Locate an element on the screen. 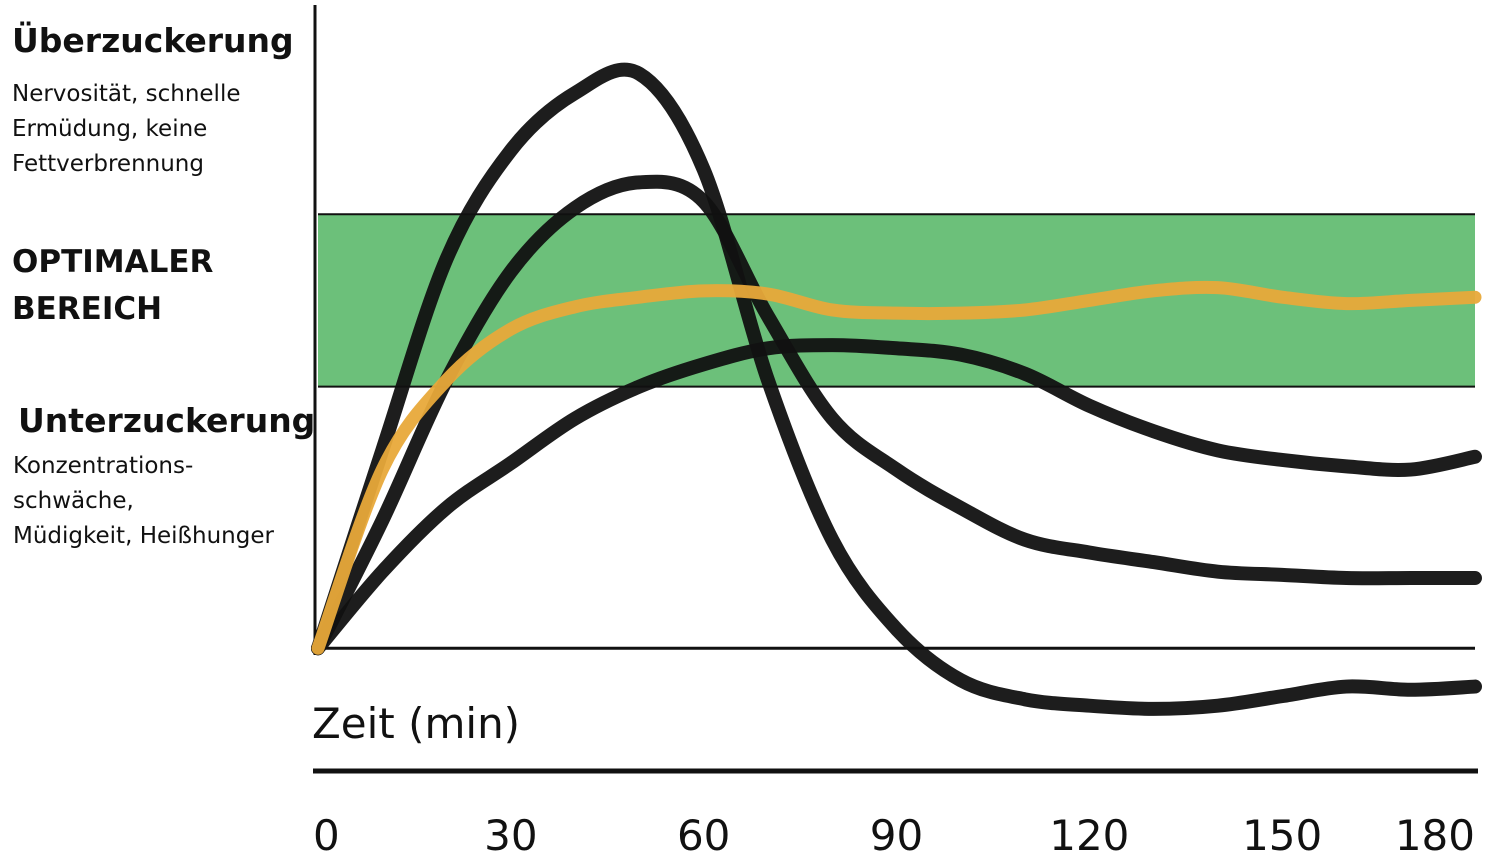 The width and height of the screenshot is (1496, 861). annotation-text: Müdigkeit, Heißhunger is located at coordinates (143, 536).